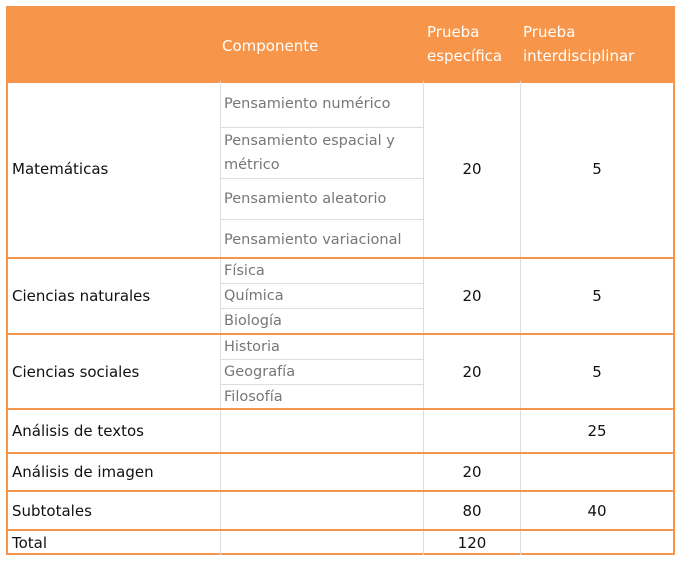 The image size is (680, 562). I want to click on component-cell: Pensamiento espacial y métrico, so click(322, 153).